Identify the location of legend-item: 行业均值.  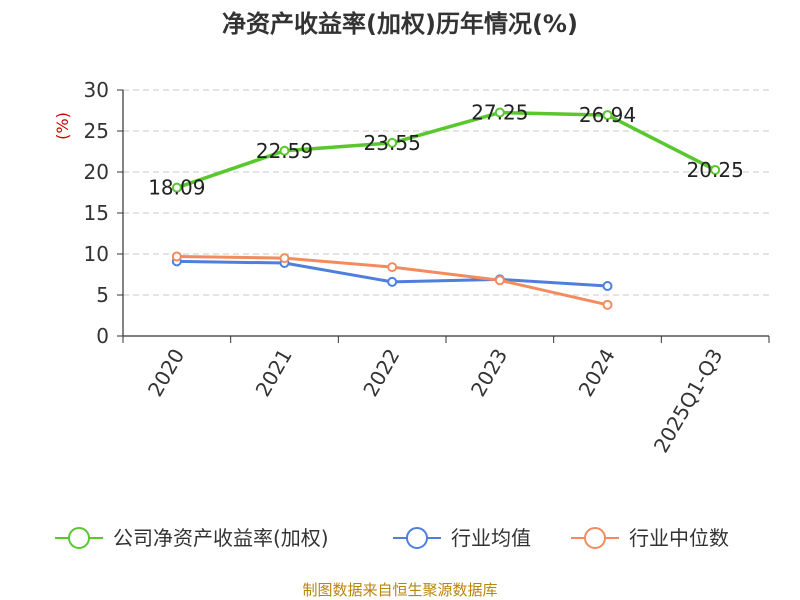
(462, 538).